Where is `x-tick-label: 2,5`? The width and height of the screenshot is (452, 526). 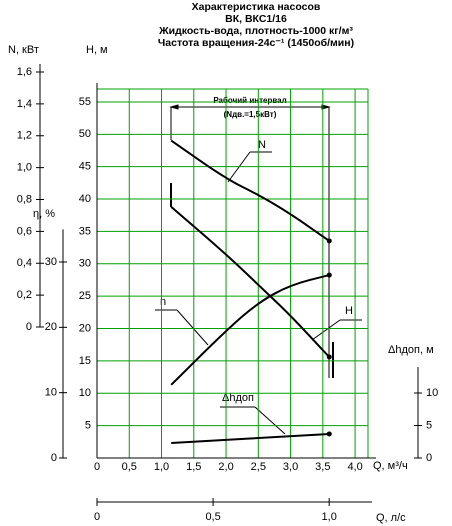
x-tick-label: 2,5 is located at coordinates (258, 467).